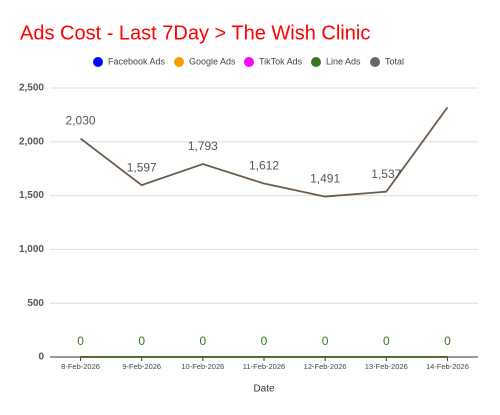 This screenshot has width=500, height=415. I want to click on chart-title: Ads Cost - Last 7Day > The Wish Clinic, so click(195, 33).